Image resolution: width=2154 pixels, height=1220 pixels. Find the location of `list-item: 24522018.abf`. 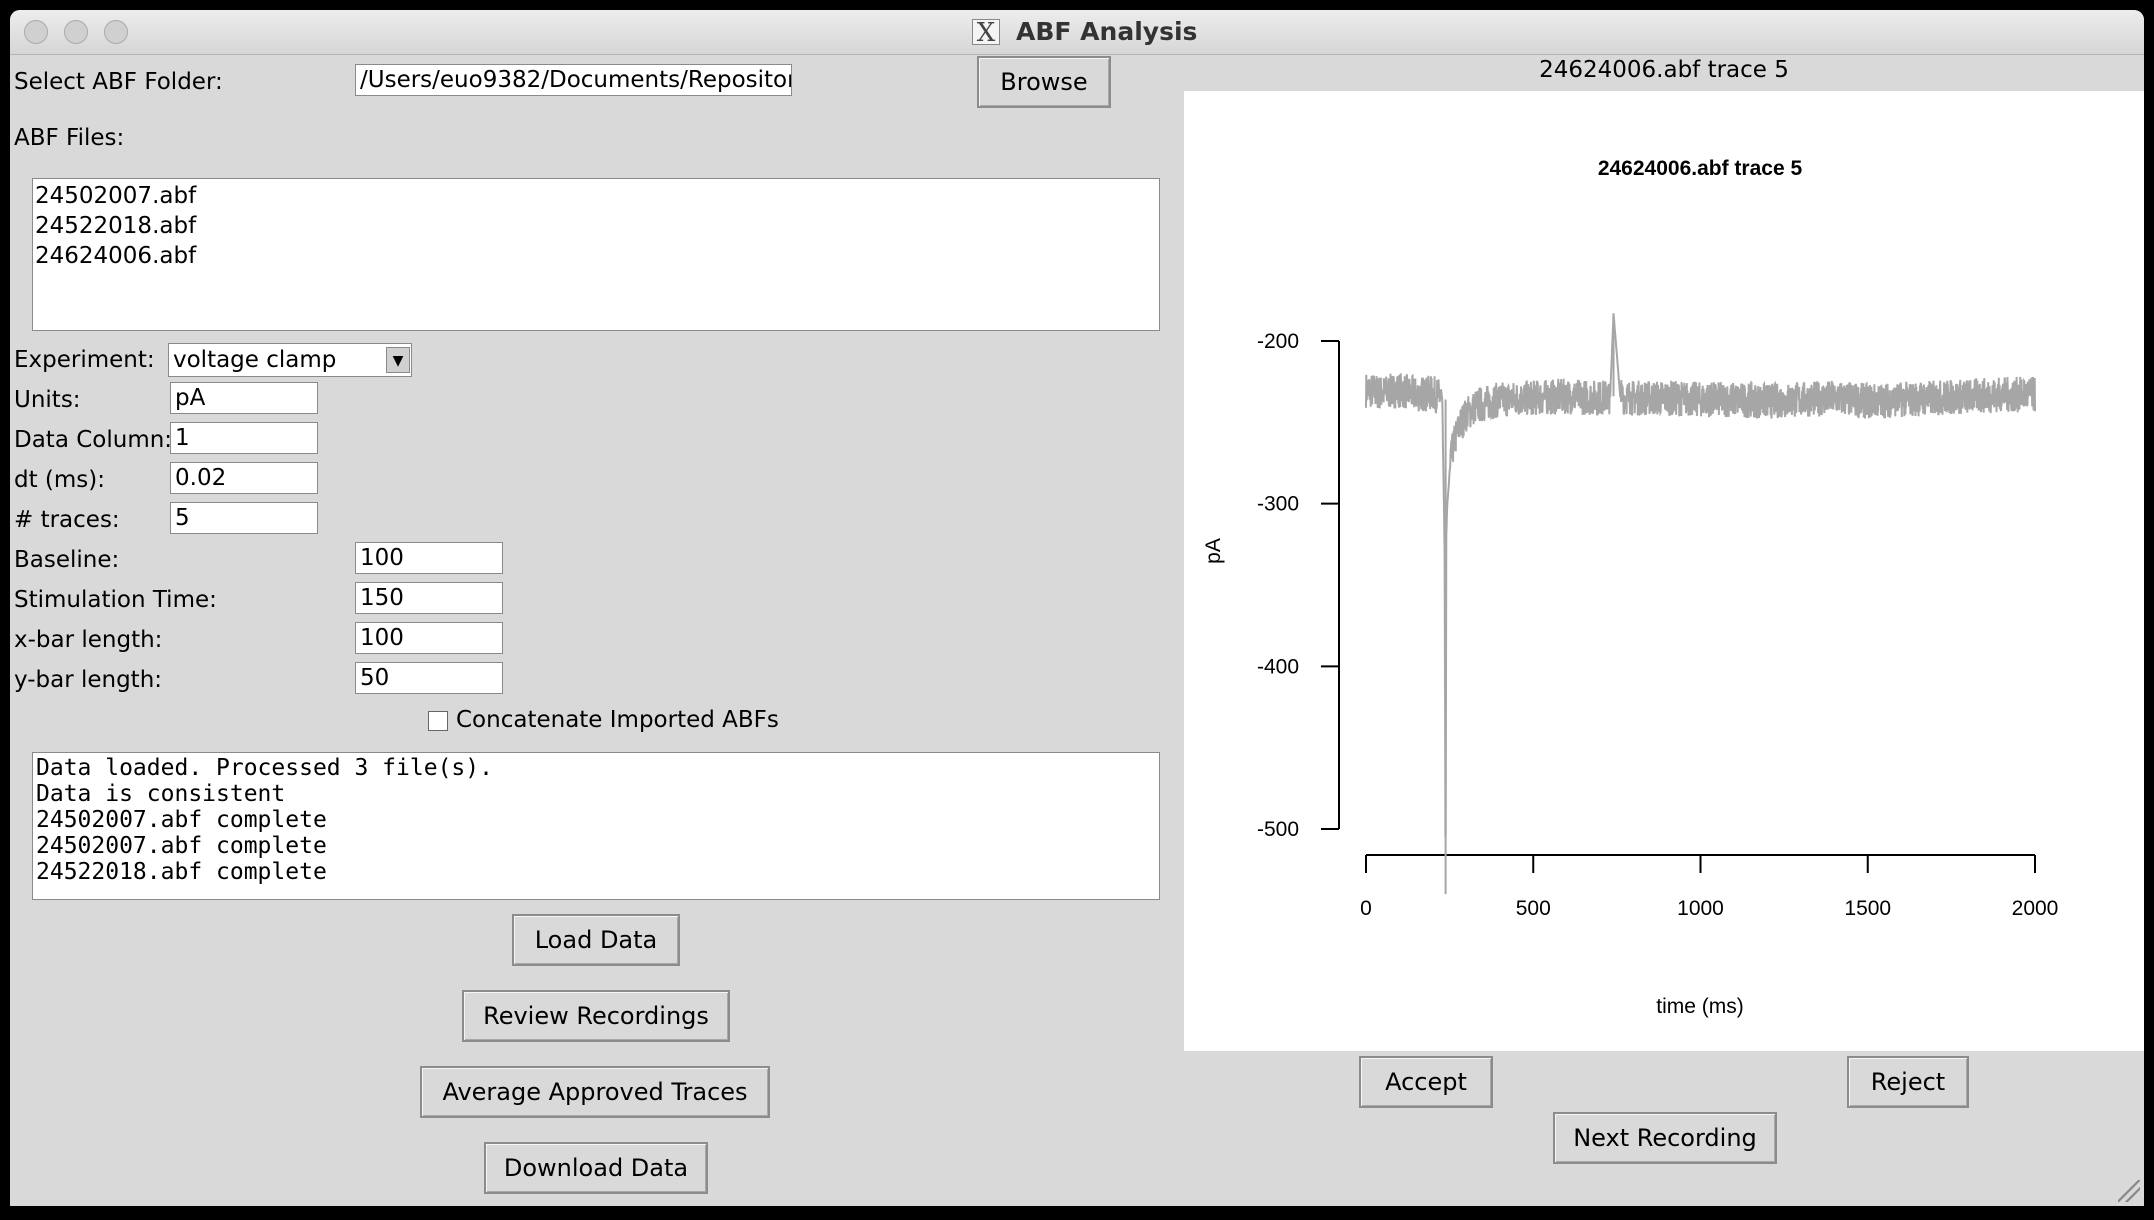

list-item: 24522018.abf is located at coordinates (116, 226).